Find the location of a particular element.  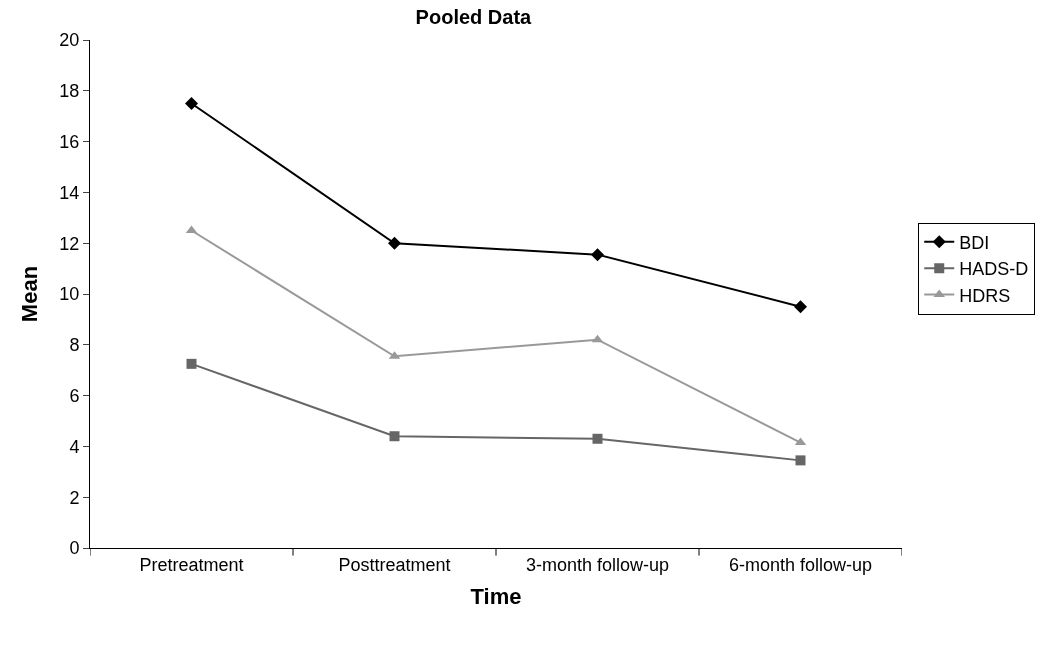

x-tick-label: Pretreatment is located at coordinates (191, 564).